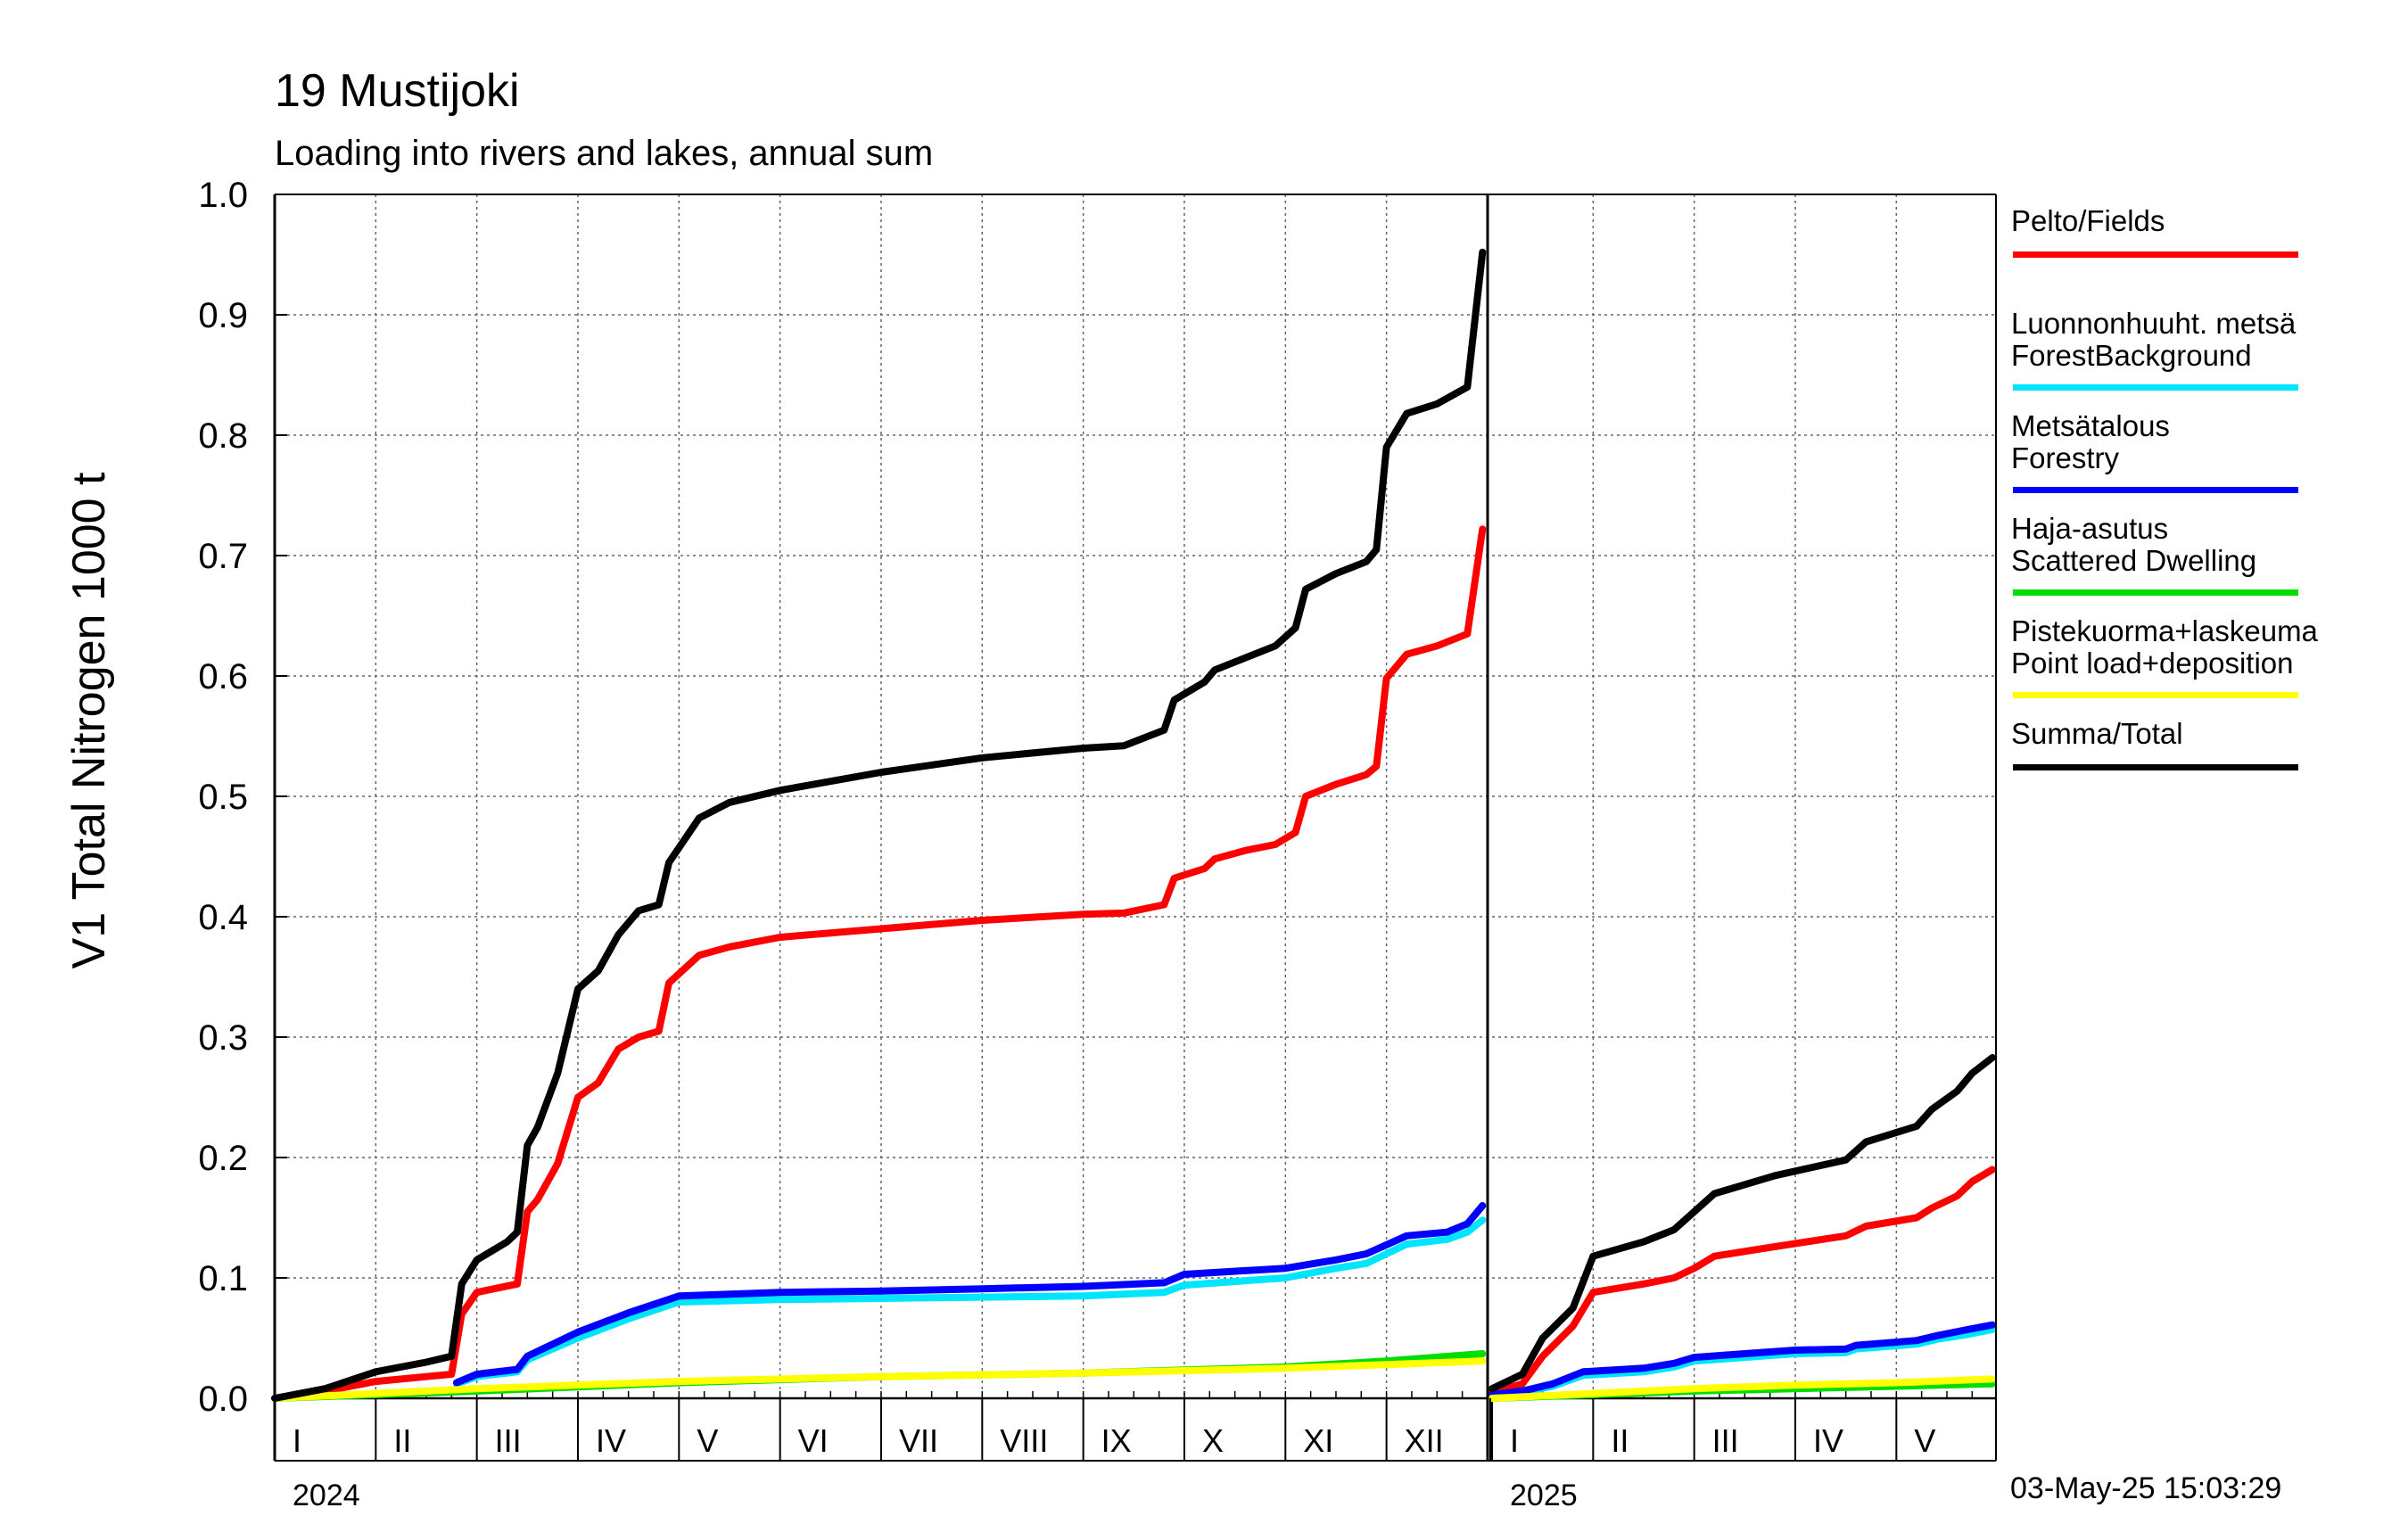  Describe the element at coordinates (1116, 1440) in the screenshot. I see `x-month-label: IX` at that location.